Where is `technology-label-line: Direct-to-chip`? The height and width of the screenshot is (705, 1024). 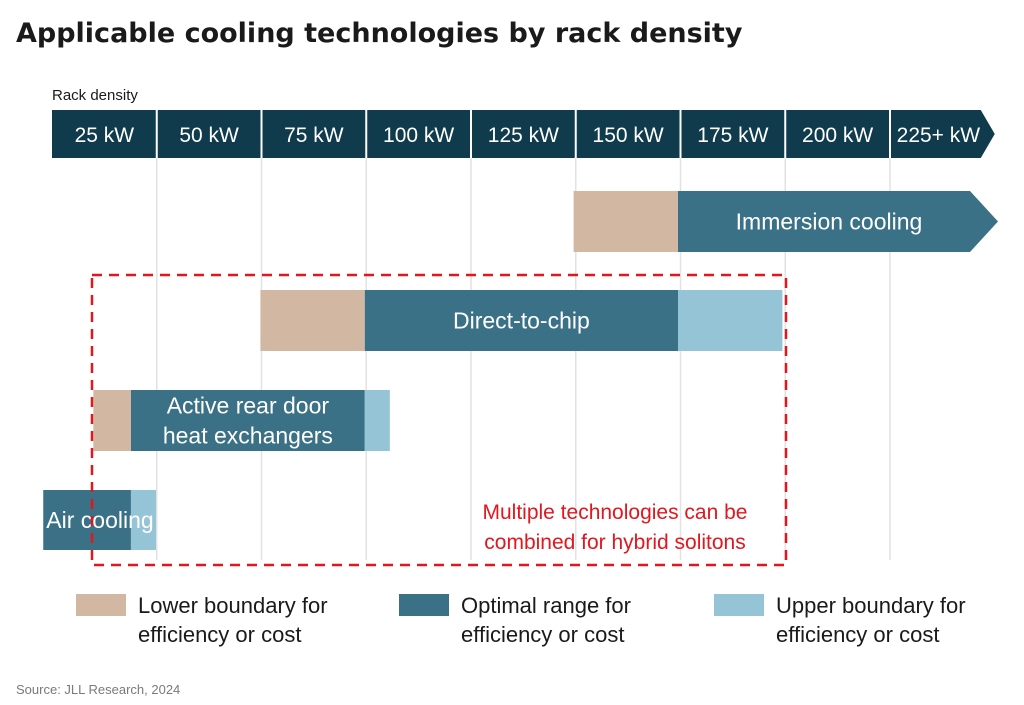 technology-label-line: Direct-to-chip is located at coordinates (521, 321).